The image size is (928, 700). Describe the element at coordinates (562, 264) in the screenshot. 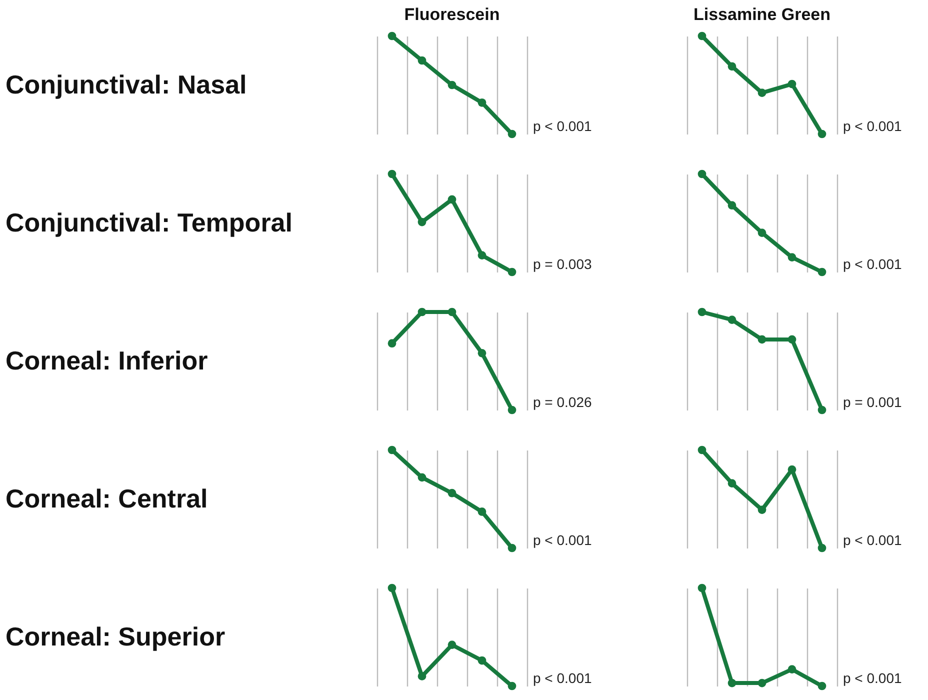

I see `text: p = 0.003` at that location.